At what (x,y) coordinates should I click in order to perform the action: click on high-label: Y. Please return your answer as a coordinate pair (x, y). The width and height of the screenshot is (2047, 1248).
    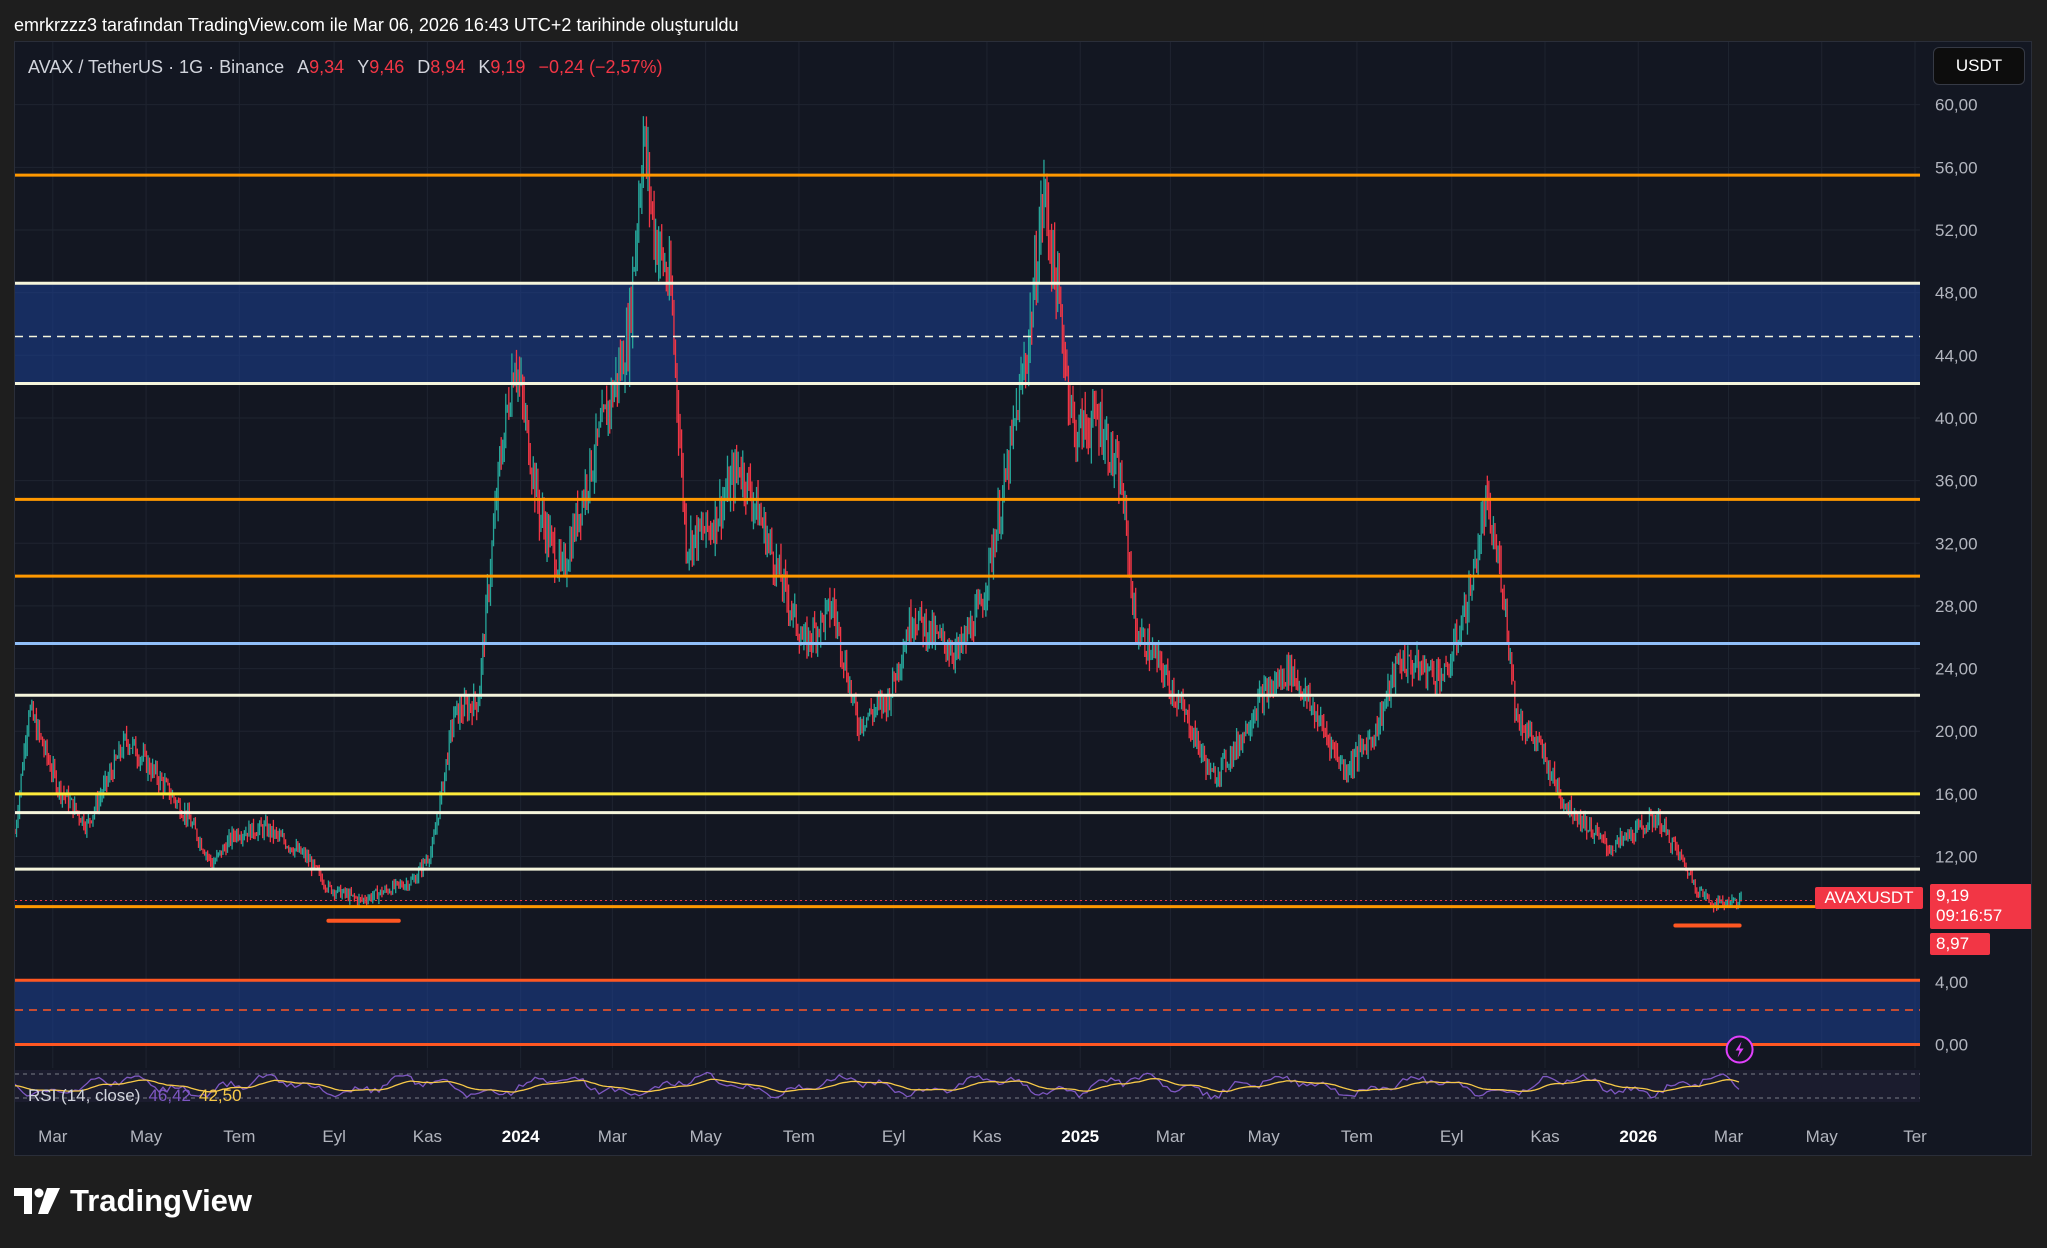
    Looking at the image, I should click on (363, 67).